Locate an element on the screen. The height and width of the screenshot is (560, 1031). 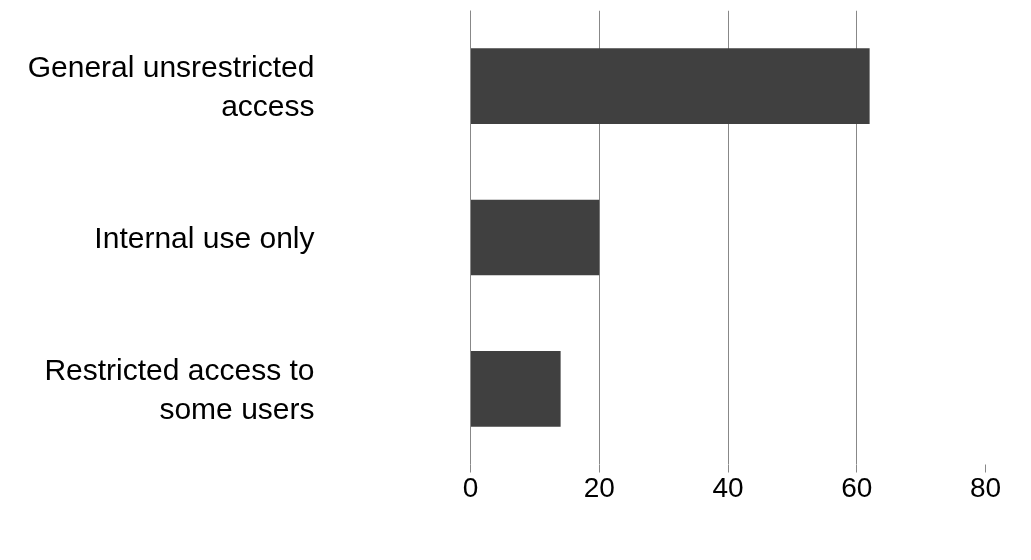
y-tick-label: Restricted access to some users is located at coordinates (179, 389).